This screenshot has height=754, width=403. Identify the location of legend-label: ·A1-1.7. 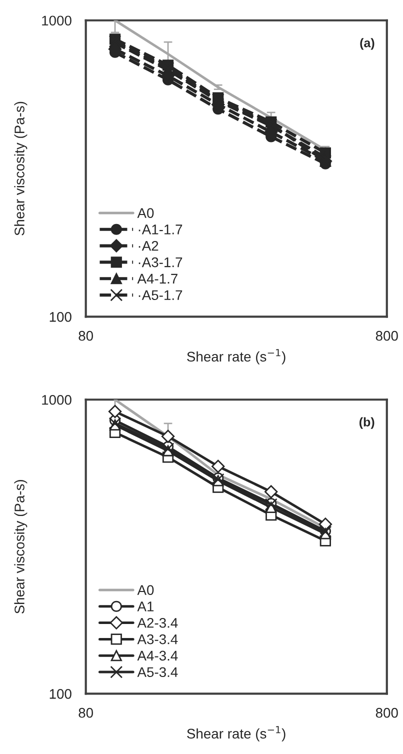
(160, 229).